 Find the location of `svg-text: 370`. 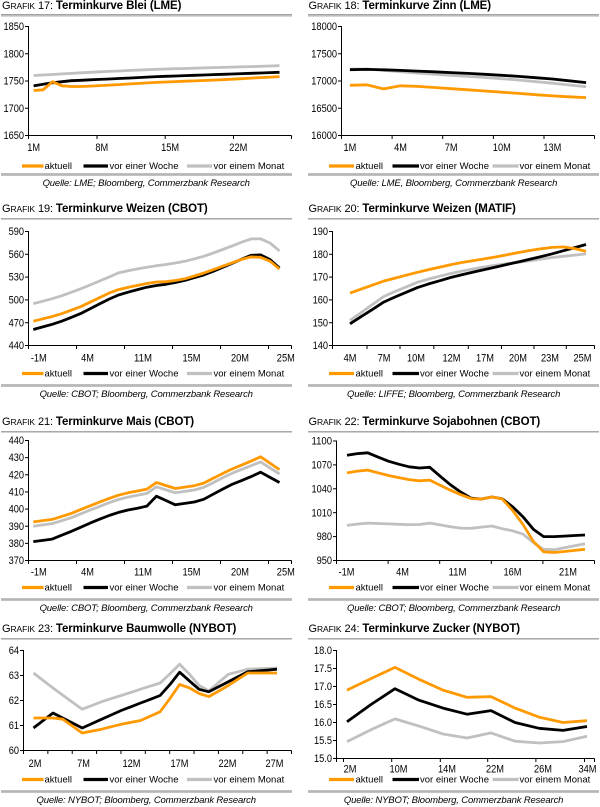

svg-text: 370 is located at coordinates (16, 561).